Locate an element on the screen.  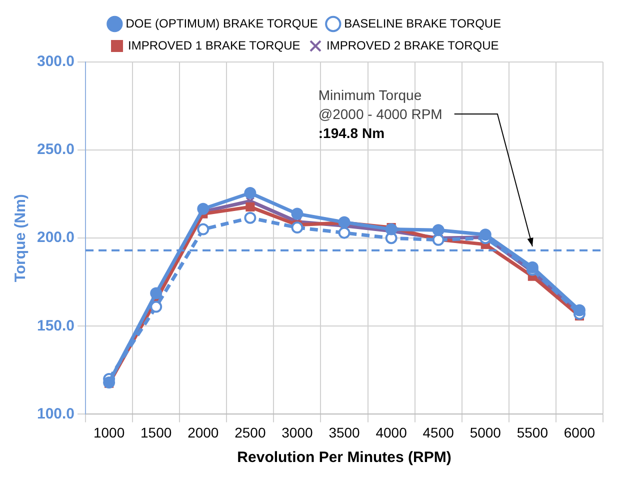
x-tick-label: 2500 is located at coordinates (250, 432).